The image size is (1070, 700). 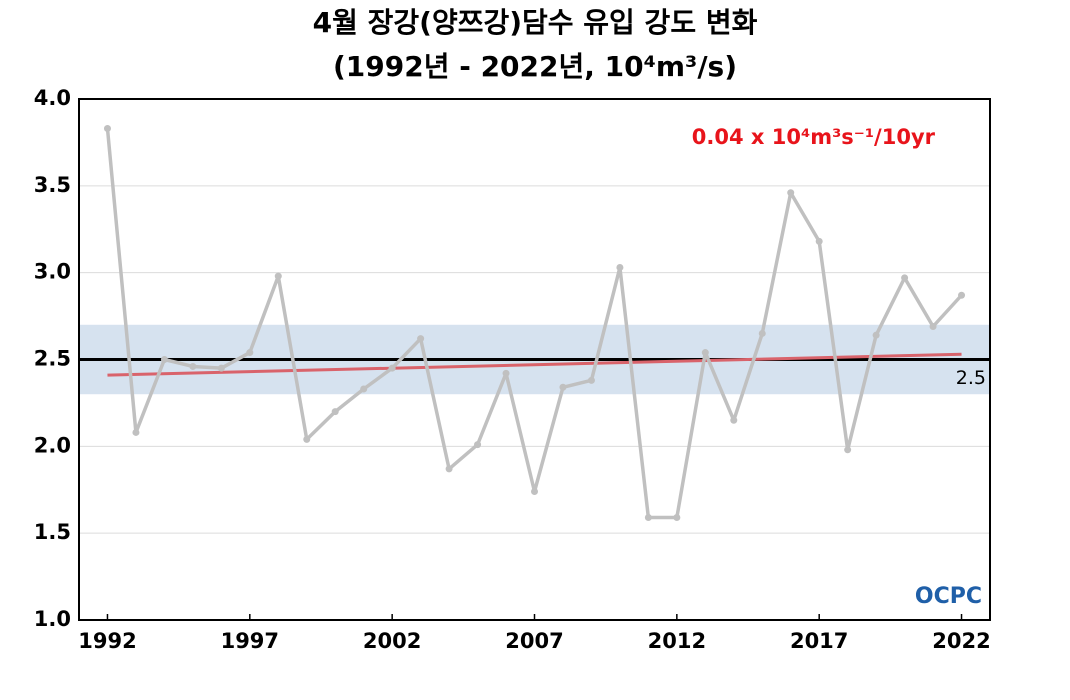 What do you see at coordinates (52, 359) in the screenshot?
I see `y-tick-label: 2.5` at bounding box center [52, 359].